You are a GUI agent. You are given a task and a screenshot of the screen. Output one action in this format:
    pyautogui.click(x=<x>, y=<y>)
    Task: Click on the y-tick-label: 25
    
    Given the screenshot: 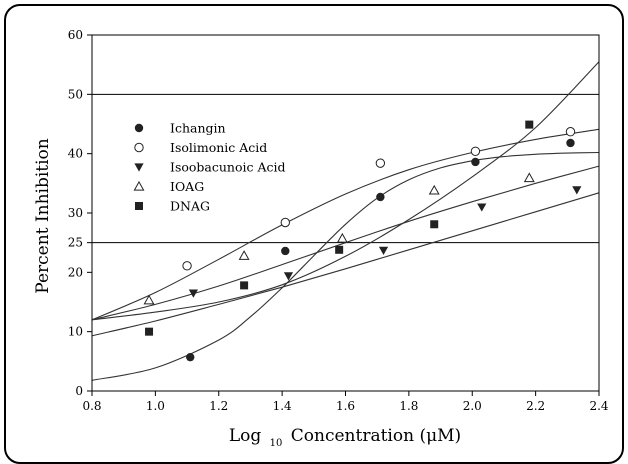 What is the action you would take?
    pyautogui.click(x=75, y=243)
    